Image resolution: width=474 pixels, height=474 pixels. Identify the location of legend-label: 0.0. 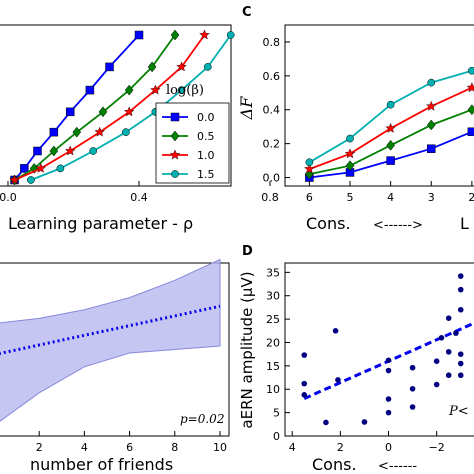
(206, 117).